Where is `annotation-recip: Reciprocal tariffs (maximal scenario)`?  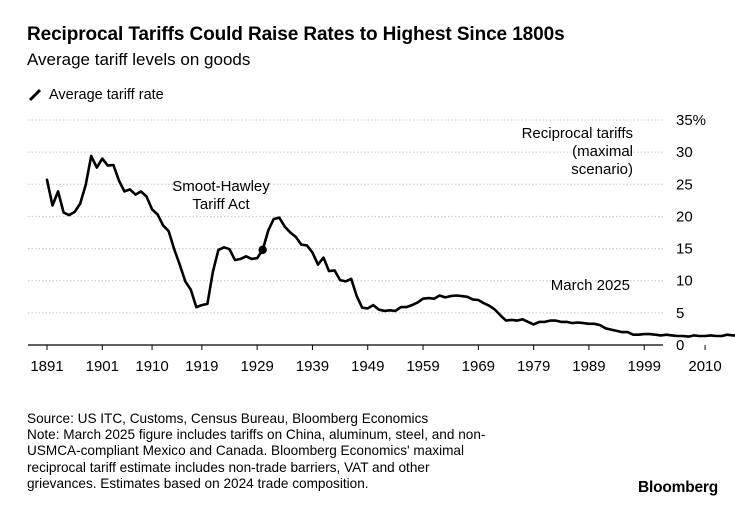
annotation-recip: Reciprocal tariffs (maximal scenario) is located at coordinates (577, 151).